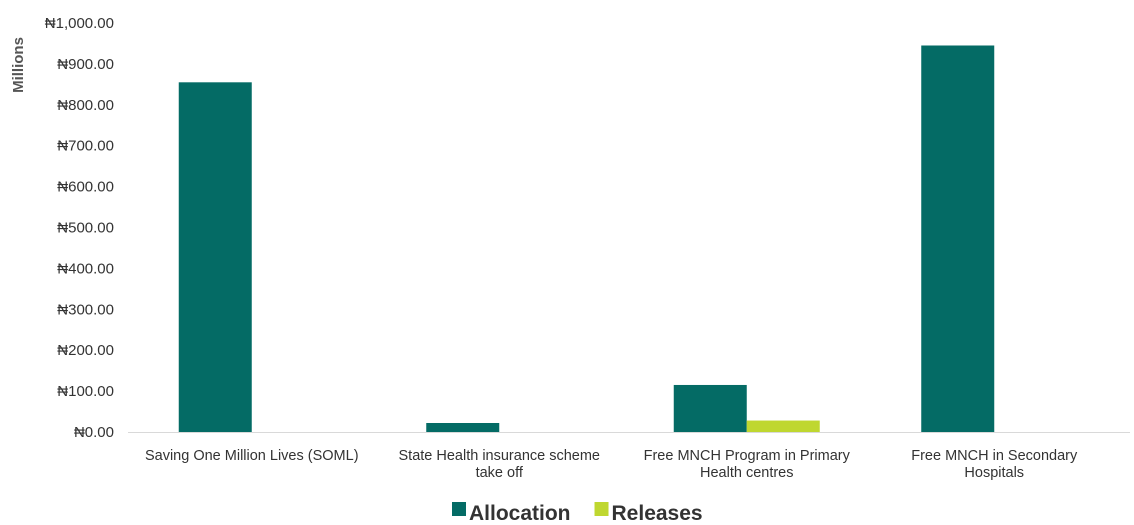 The height and width of the screenshot is (525, 1134). Describe the element at coordinates (85, 309) in the screenshot. I see `y-tick-label: ₦300.00` at that location.